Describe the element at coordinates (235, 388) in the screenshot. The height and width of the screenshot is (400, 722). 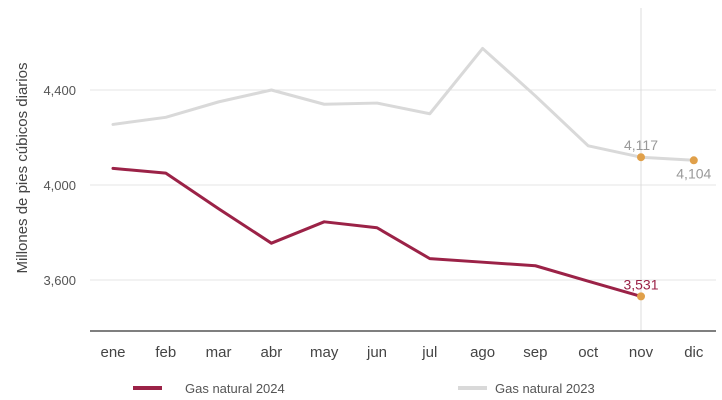
I see `legend-label-2024: Gas natural 2024` at that location.